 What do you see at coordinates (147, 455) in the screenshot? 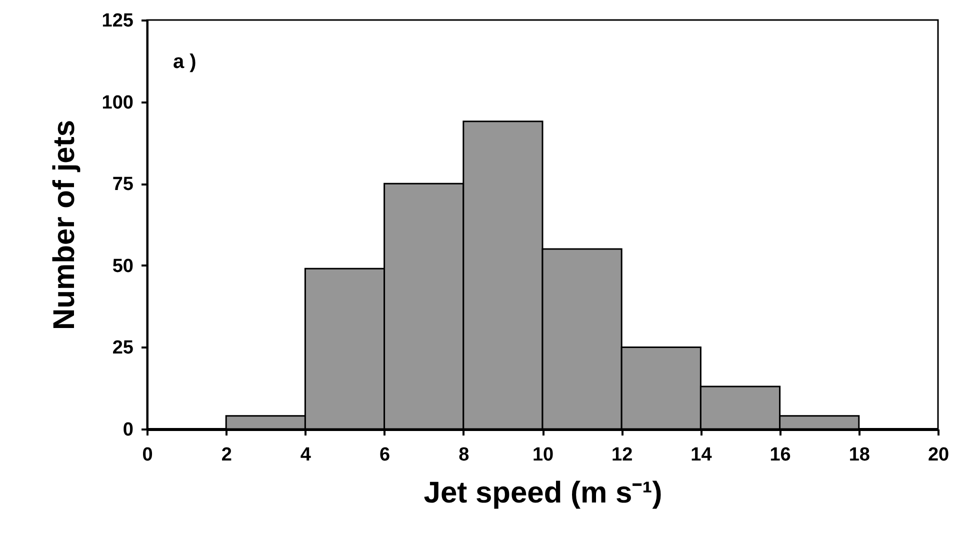
I see `x-tick-label: 0` at bounding box center [147, 455].